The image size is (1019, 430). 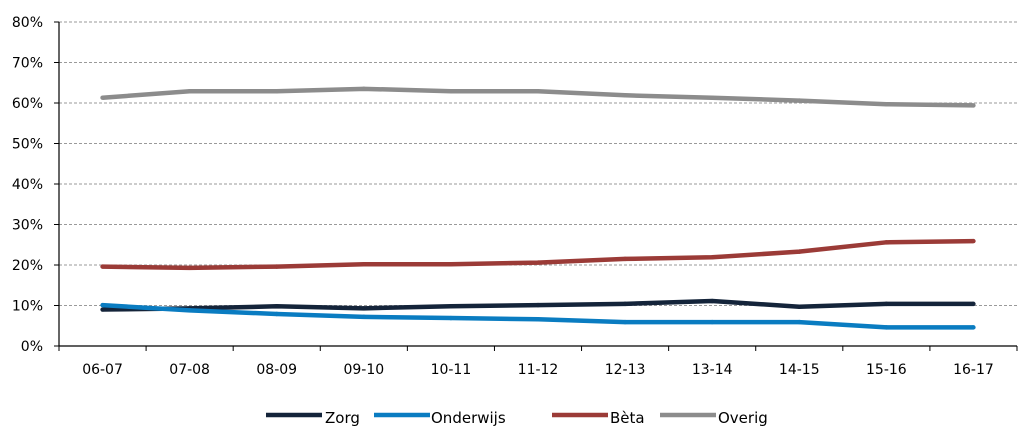 What do you see at coordinates (714, 418) in the screenshot?
I see `legend-item: Overig` at bounding box center [714, 418].